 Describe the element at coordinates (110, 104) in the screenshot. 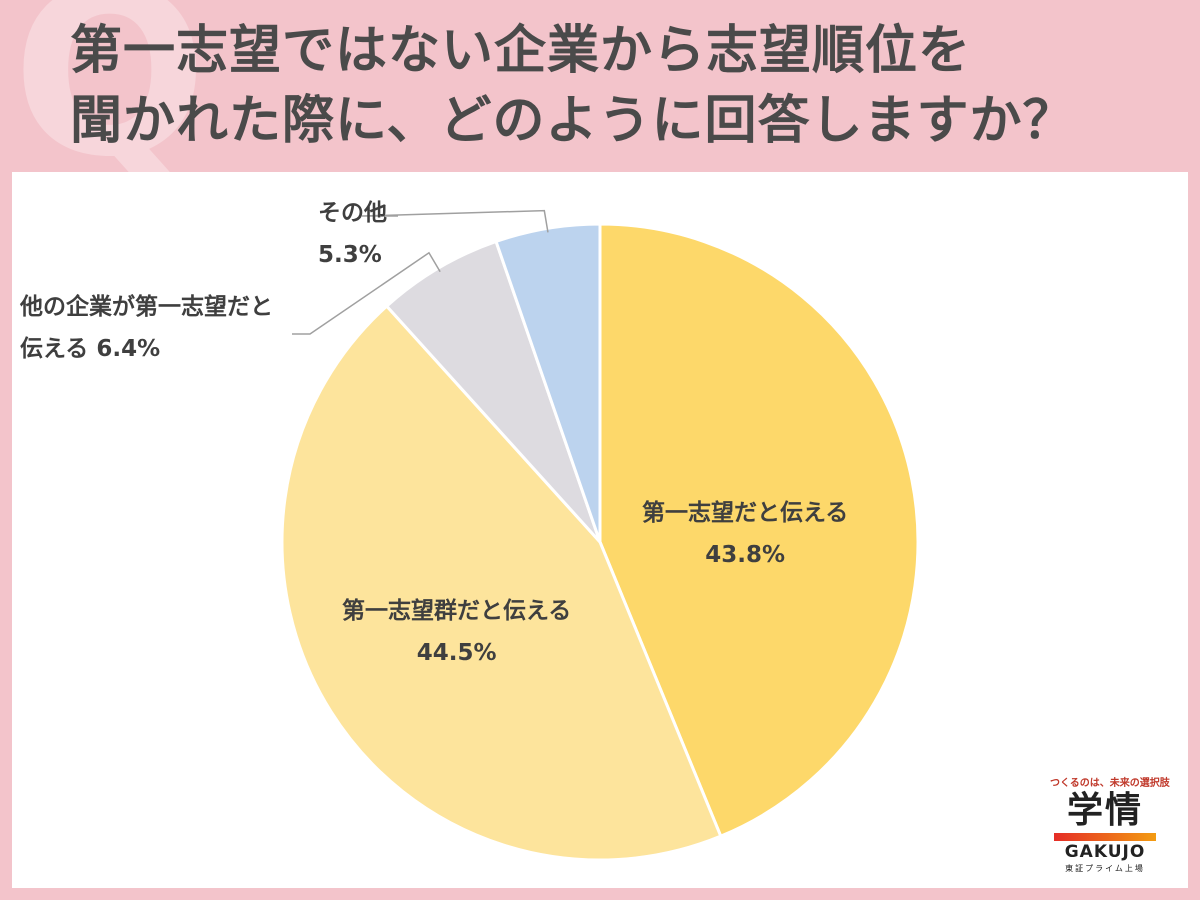

I see `question-mark-decoration: Q` at that location.